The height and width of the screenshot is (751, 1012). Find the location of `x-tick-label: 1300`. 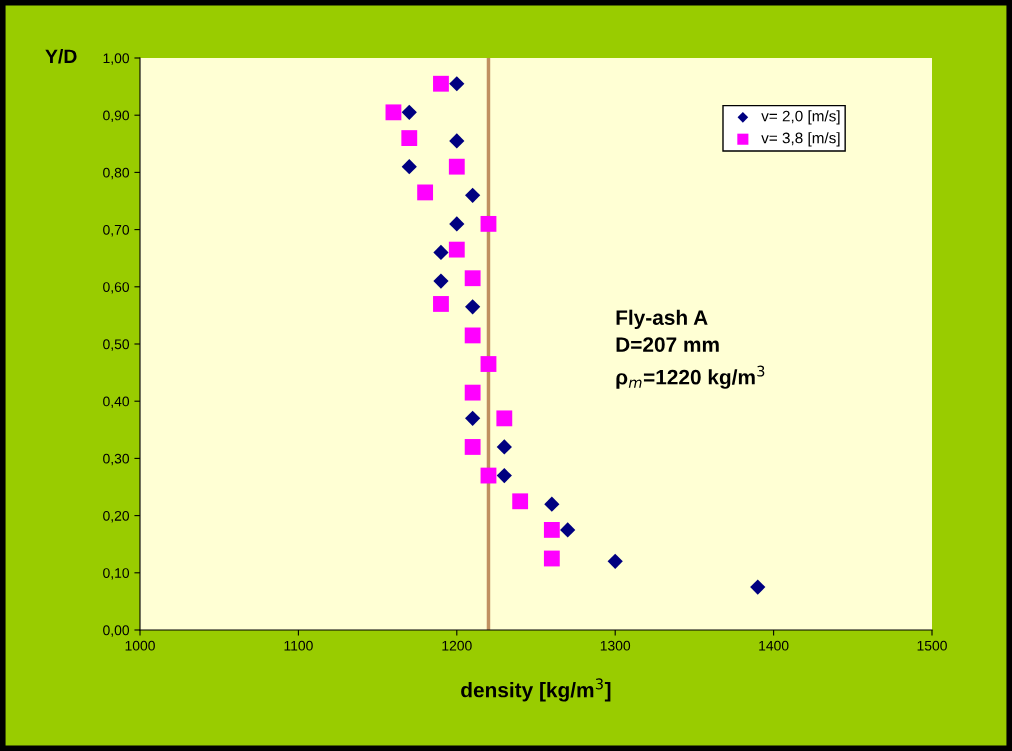

x-tick-label: 1300 is located at coordinates (615, 645).